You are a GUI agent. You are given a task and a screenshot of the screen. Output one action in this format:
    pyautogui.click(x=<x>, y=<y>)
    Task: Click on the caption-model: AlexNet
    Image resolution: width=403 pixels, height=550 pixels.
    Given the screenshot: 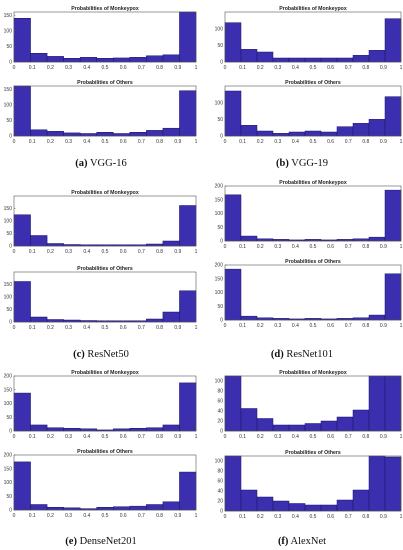 What is the action you would take?
    pyautogui.click(x=308, y=541)
    